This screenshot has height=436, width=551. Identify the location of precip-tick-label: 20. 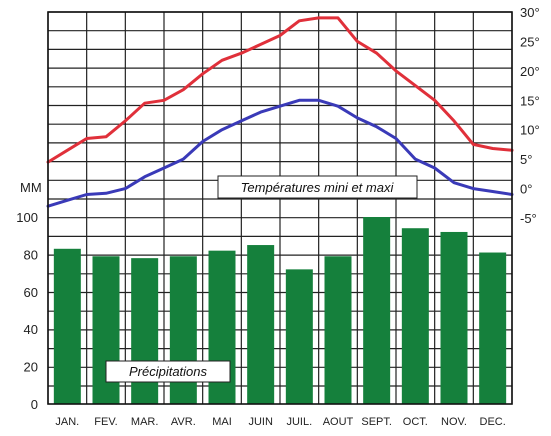
(31, 367).